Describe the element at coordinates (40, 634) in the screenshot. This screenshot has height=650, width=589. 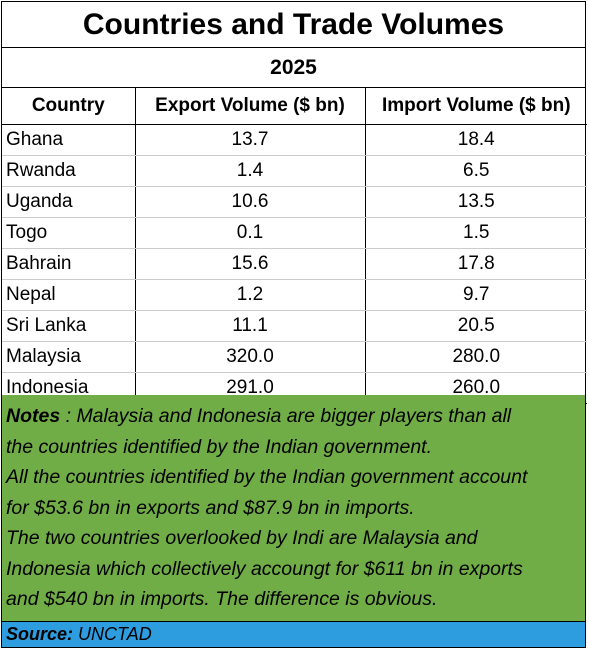
I see `source-label: Source:` at that location.